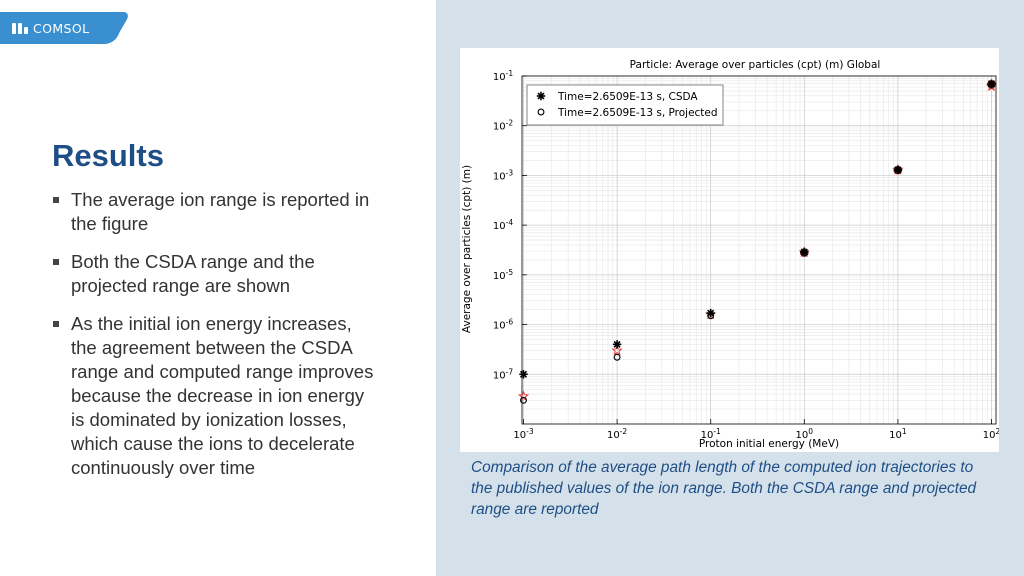  Describe the element at coordinates (108, 155) in the screenshot. I see `slide-title: Results` at that location.